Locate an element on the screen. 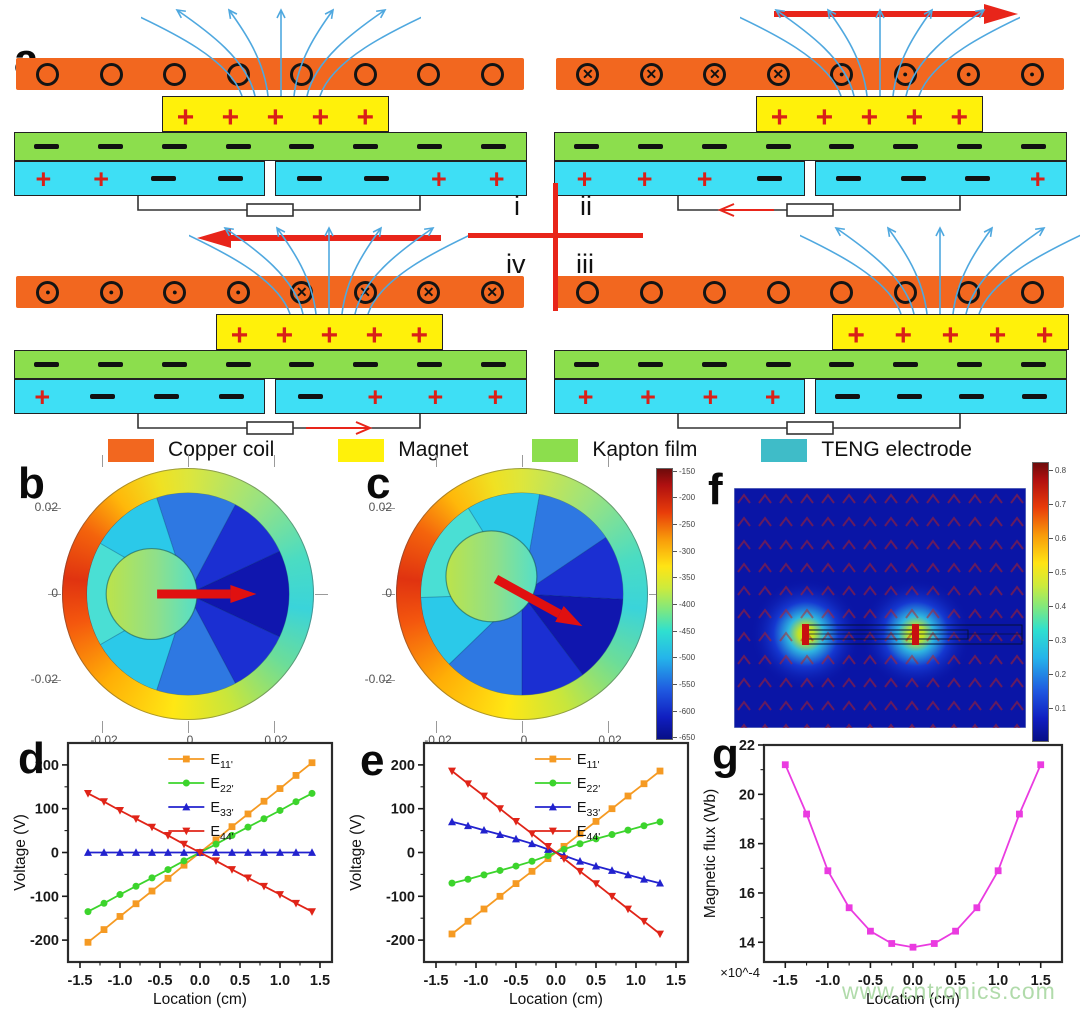 Image resolution: width=1080 pixels, height=1019 pixels. x-tick-label: 0.0 is located at coordinates (556, 981).